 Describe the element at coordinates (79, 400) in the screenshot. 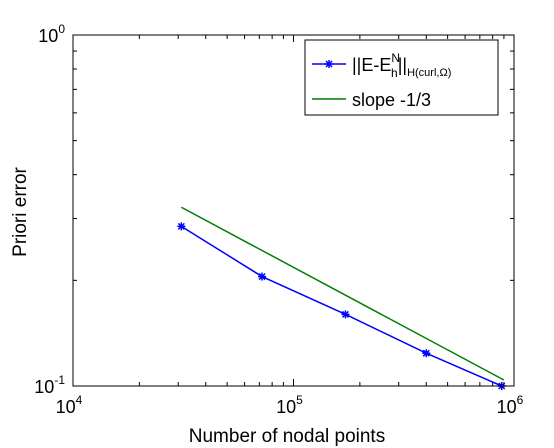

I see `x-tick-label-exponent: 4` at that location.